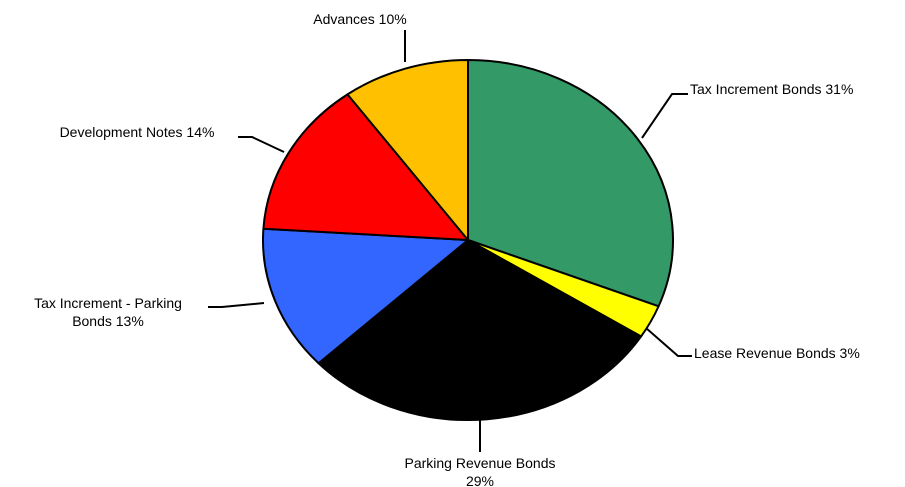 This screenshot has height=487, width=905. What do you see at coordinates (108, 303) in the screenshot?
I see `slice-label-line: Tax Increment - Parking` at bounding box center [108, 303].